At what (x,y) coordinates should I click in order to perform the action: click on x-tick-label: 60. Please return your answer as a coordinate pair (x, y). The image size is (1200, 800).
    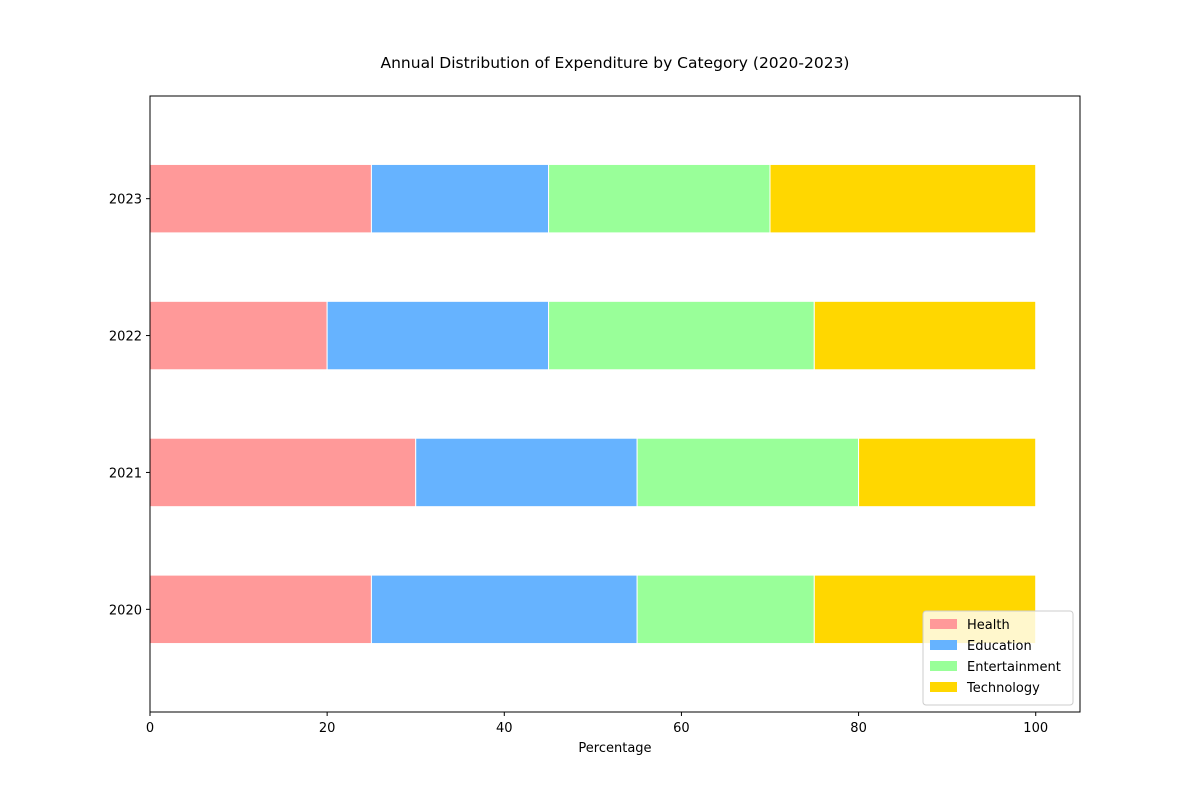
    Looking at the image, I should click on (681, 728).